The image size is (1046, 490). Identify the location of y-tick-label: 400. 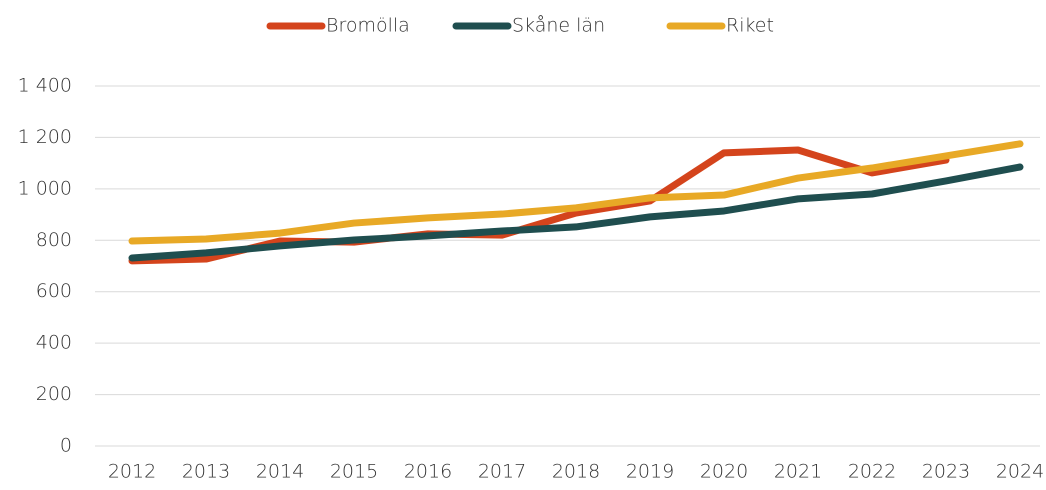
(54, 343).